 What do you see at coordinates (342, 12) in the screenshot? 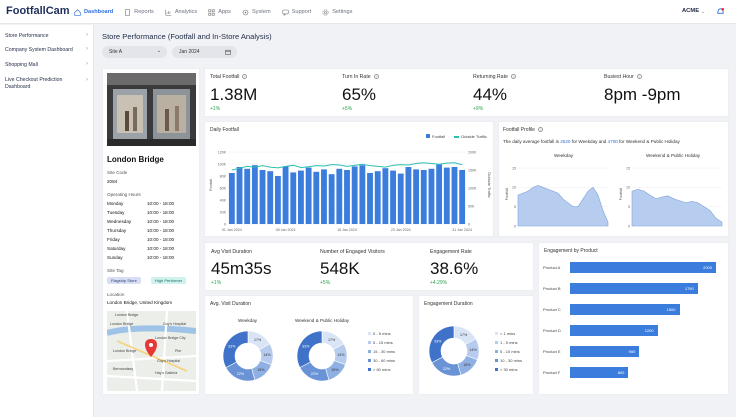
I see `nav-label: Settings` at bounding box center [342, 12].